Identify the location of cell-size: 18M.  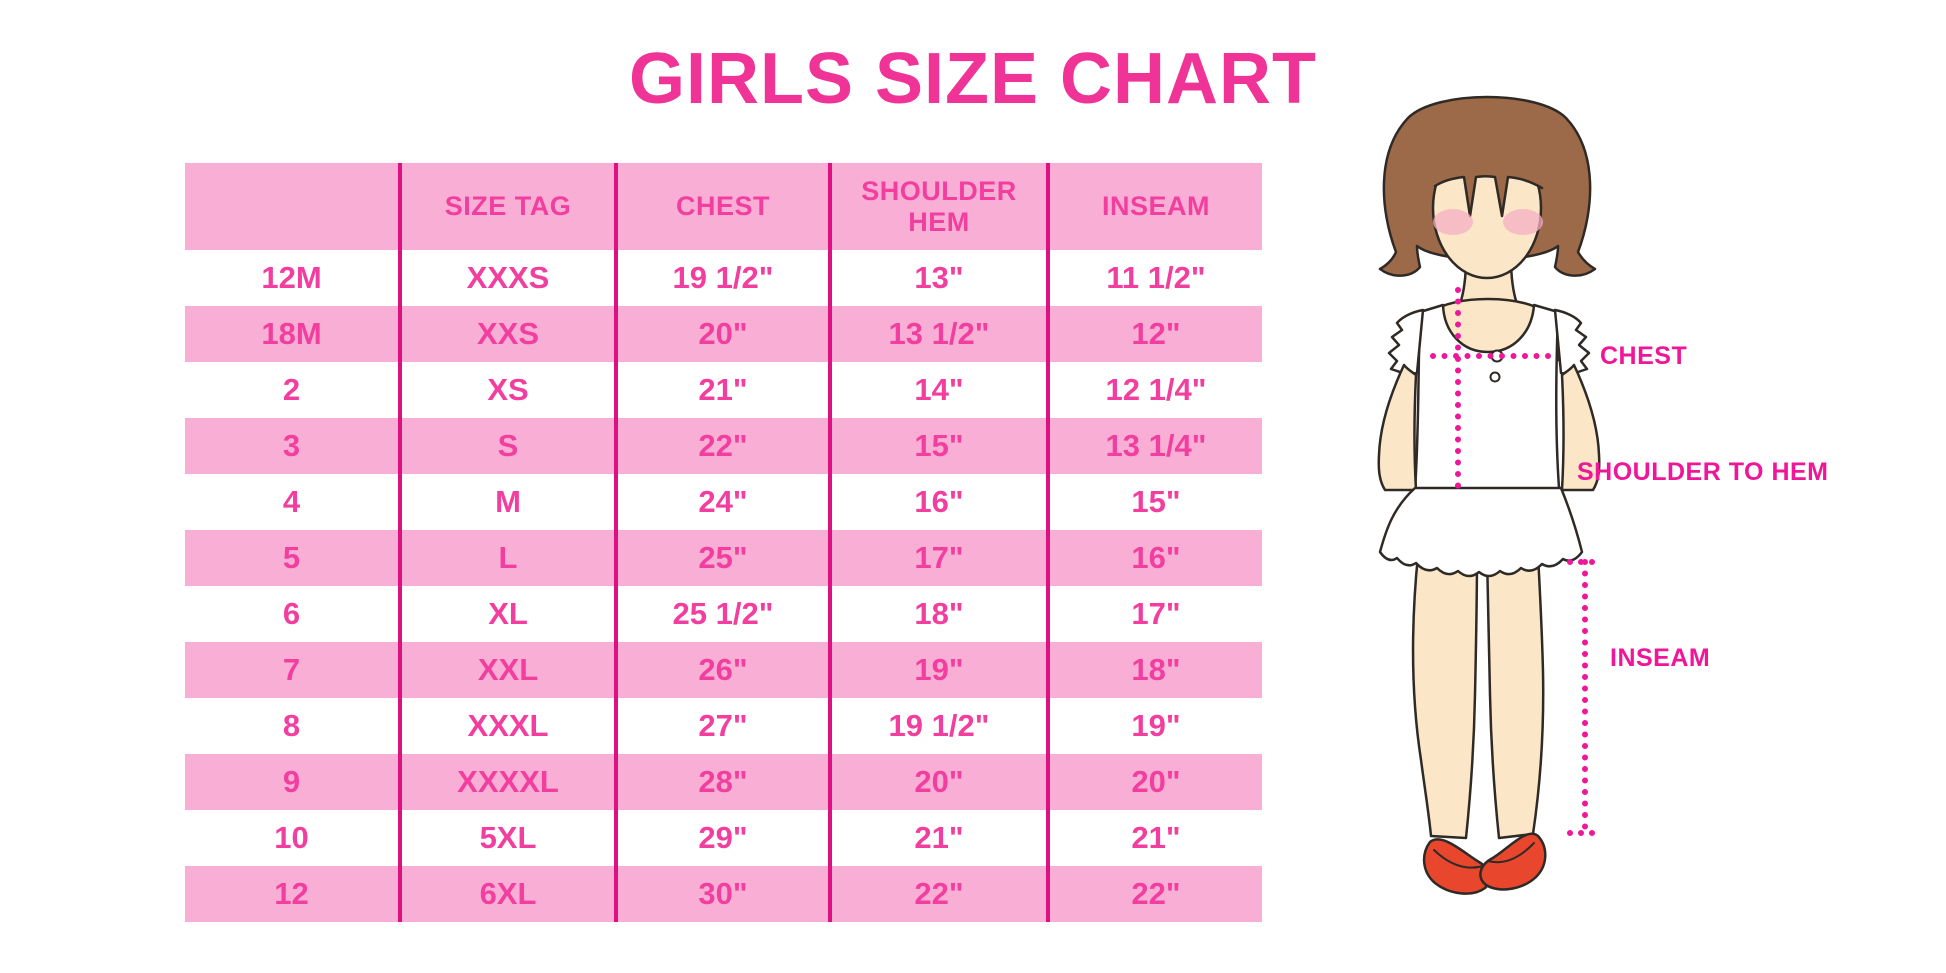
(292, 334).